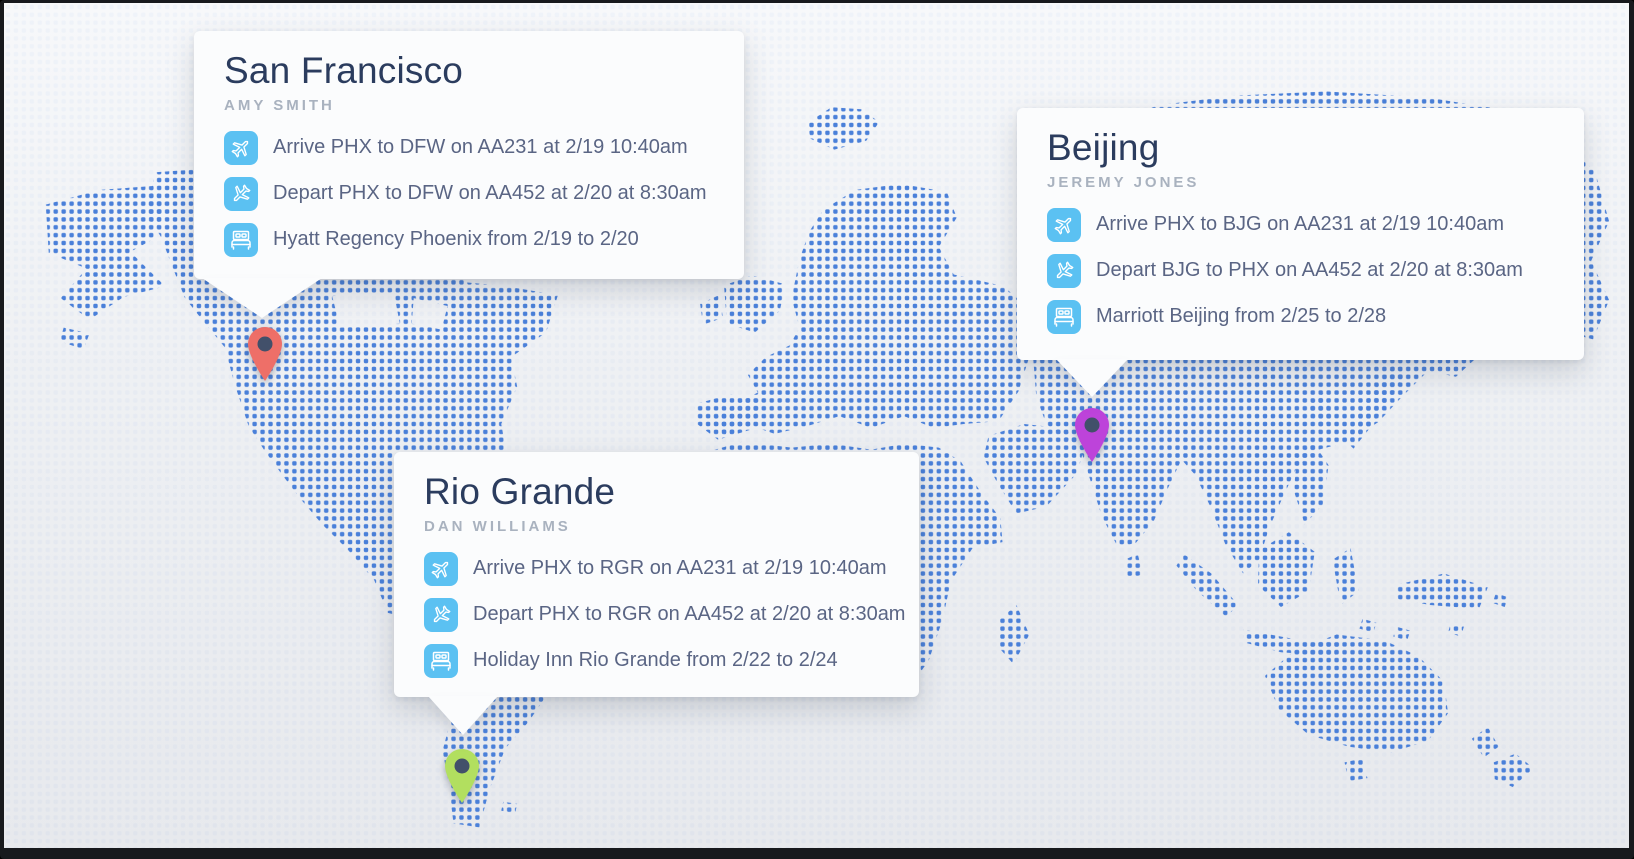 This screenshot has width=1634, height=859. I want to click on itinerary-item-hotel: Holiday Inn Rio Grande from 2/22 to 2/24, so click(671, 660).